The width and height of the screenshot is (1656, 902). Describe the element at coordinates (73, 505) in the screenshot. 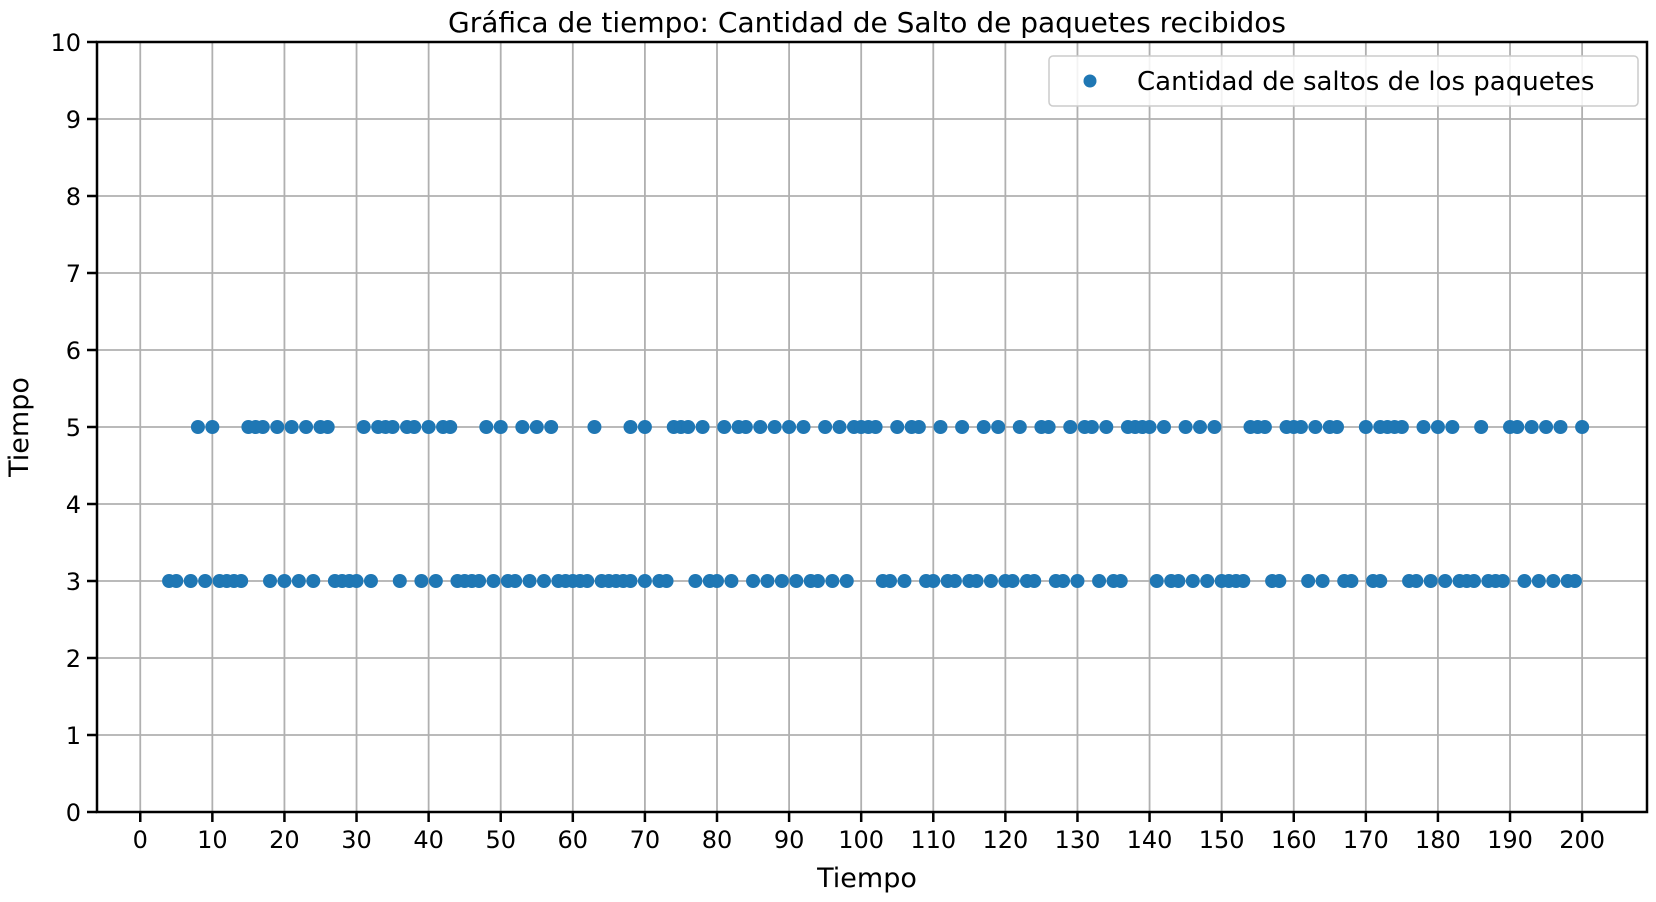

I see `y-tick-label: 4` at that location.